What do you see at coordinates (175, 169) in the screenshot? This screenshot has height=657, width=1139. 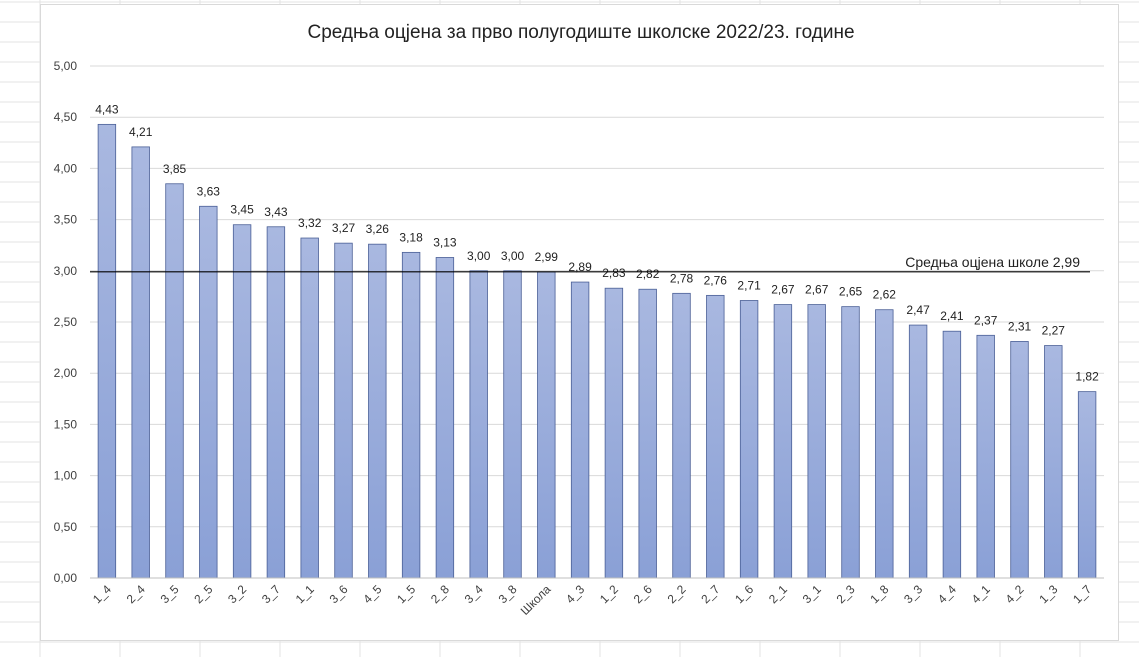 I see `data-label: 3,85` at bounding box center [175, 169].